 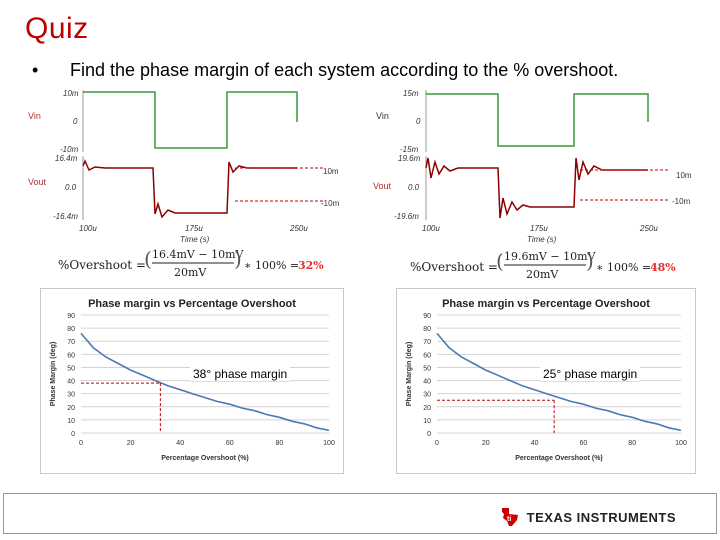 What do you see at coordinates (409, 149) in the screenshot?
I see `vin-tick: -15m` at bounding box center [409, 149].